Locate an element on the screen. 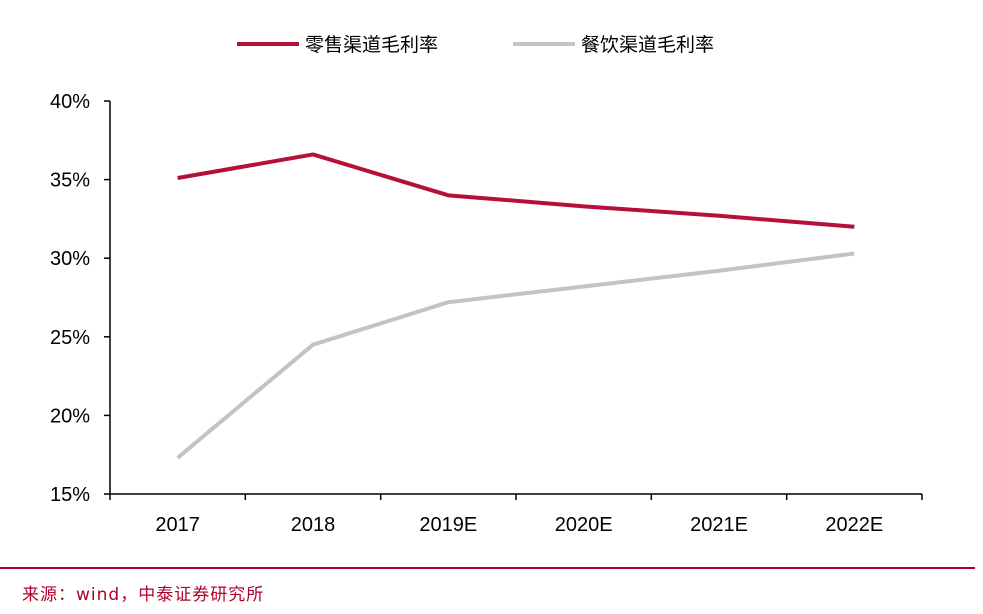  x-tick-label: 2019E is located at coordinates (448, 525).